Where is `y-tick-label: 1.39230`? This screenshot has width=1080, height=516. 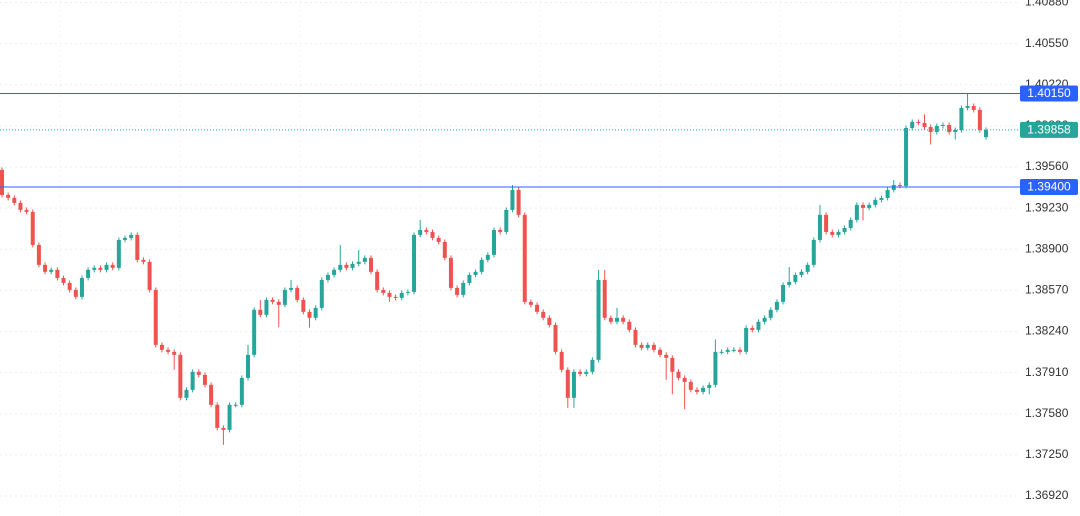
y-tick-label: 1.39230 is located at coordinates (1047, 207).